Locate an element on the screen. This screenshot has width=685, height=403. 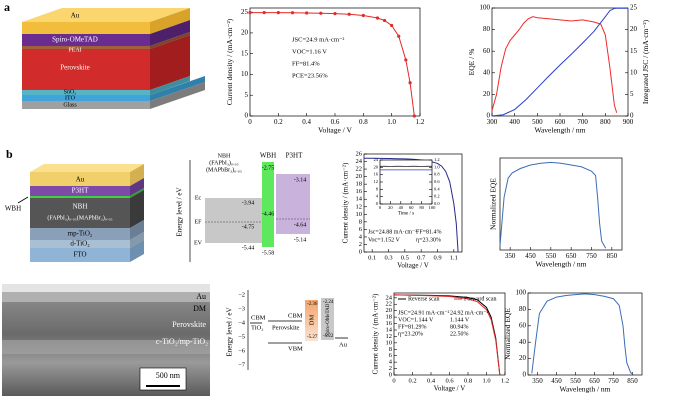
layer-label: FTO is located at coordinates (79, 255).